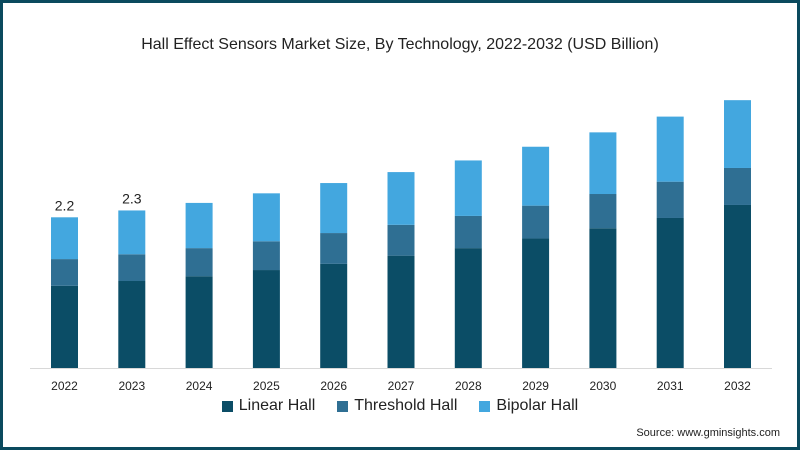 Image resolution: width=800 pixels, height=450 pixels. Describe the element at coordinates (266, 217) in the screenshot. I see `bar-bipolar-hall-2025` at that location.